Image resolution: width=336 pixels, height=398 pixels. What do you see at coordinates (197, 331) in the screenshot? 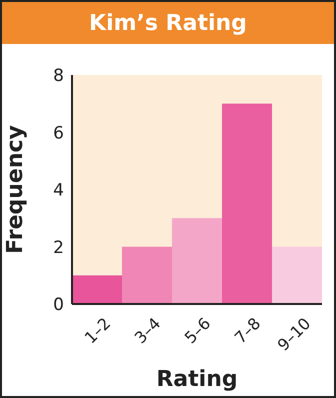
I see `x-tick-label: 5–6` at bounding box center [197, 331].